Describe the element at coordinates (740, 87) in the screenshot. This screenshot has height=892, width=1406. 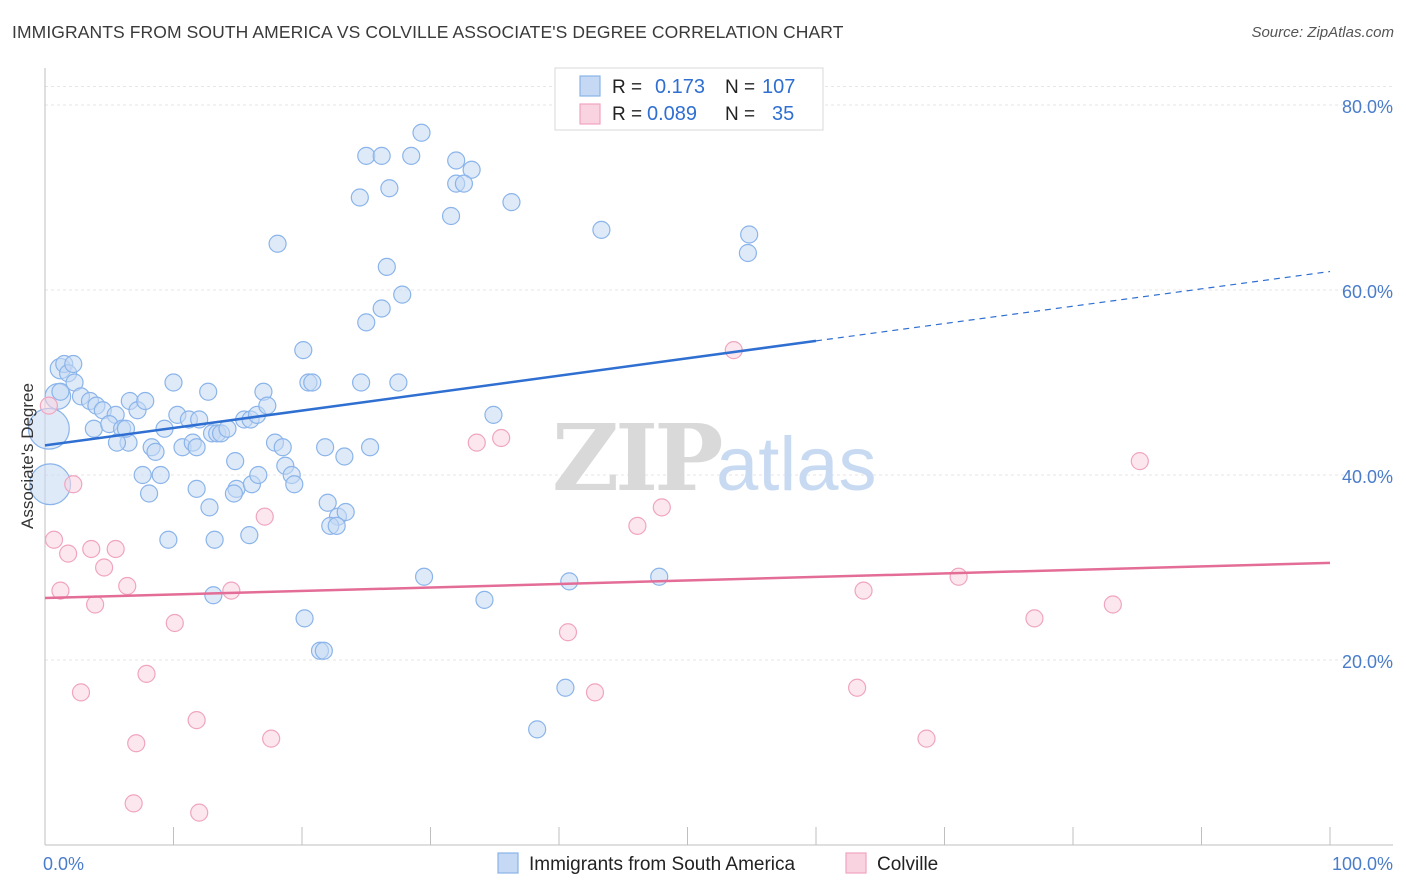
I see `legend-n-label-blue: N =` at that location.